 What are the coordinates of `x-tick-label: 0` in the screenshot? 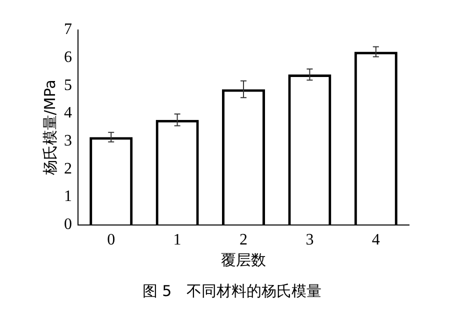 It's located at (111, 240).